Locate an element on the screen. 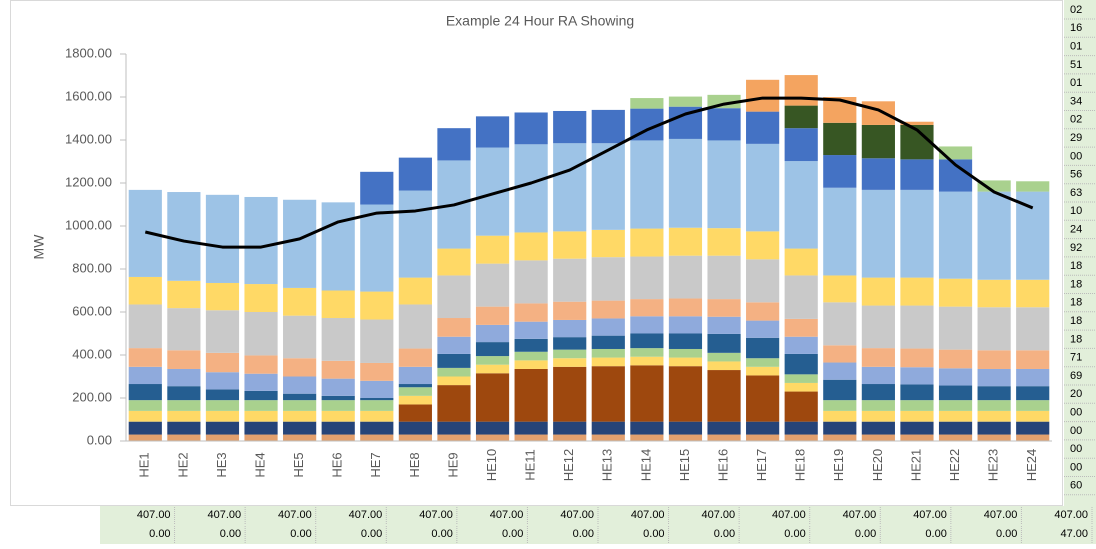 Image resolution: width=1096 pixels, height=549 pixels. x-tick-label: HE11 is located at coordinates (530, 465).